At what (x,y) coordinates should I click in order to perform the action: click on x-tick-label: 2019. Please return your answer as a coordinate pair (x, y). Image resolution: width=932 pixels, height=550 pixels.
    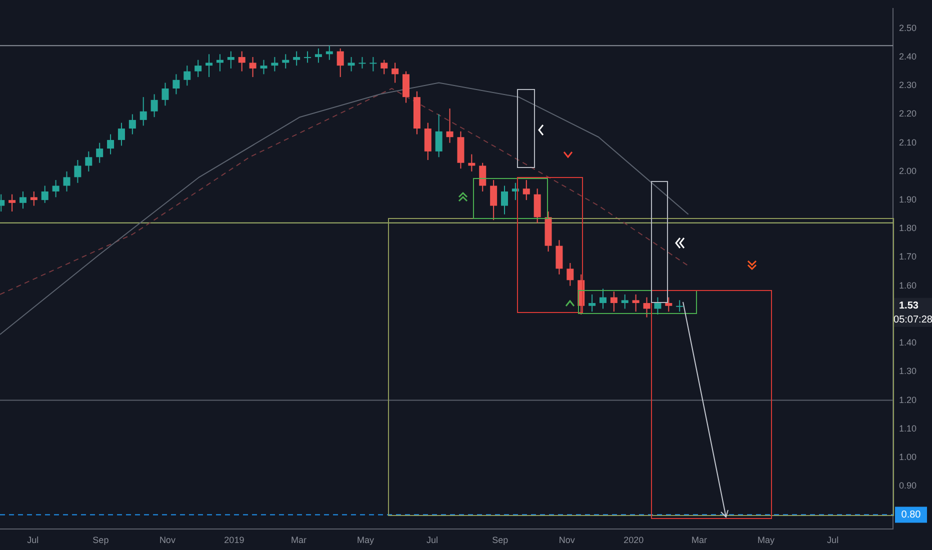
    Looking at the image, I should click on (234, 539).